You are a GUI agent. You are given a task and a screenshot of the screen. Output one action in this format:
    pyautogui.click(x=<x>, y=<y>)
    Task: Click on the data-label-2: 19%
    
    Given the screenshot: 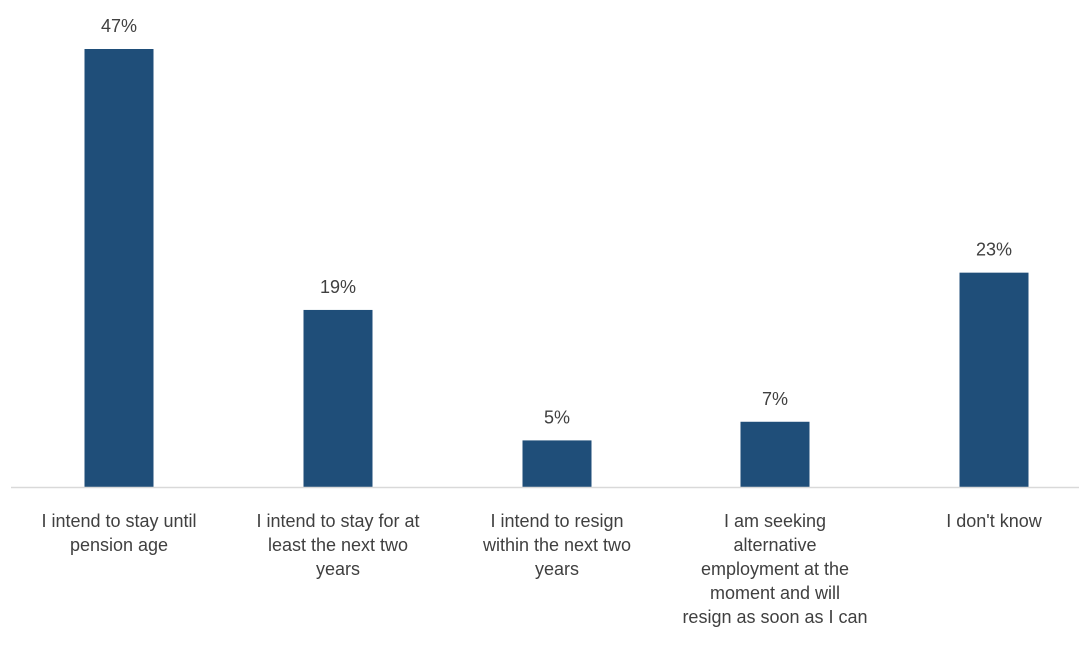 What is the action you would take?
    pyautogui.click(x=338, y=287)
    